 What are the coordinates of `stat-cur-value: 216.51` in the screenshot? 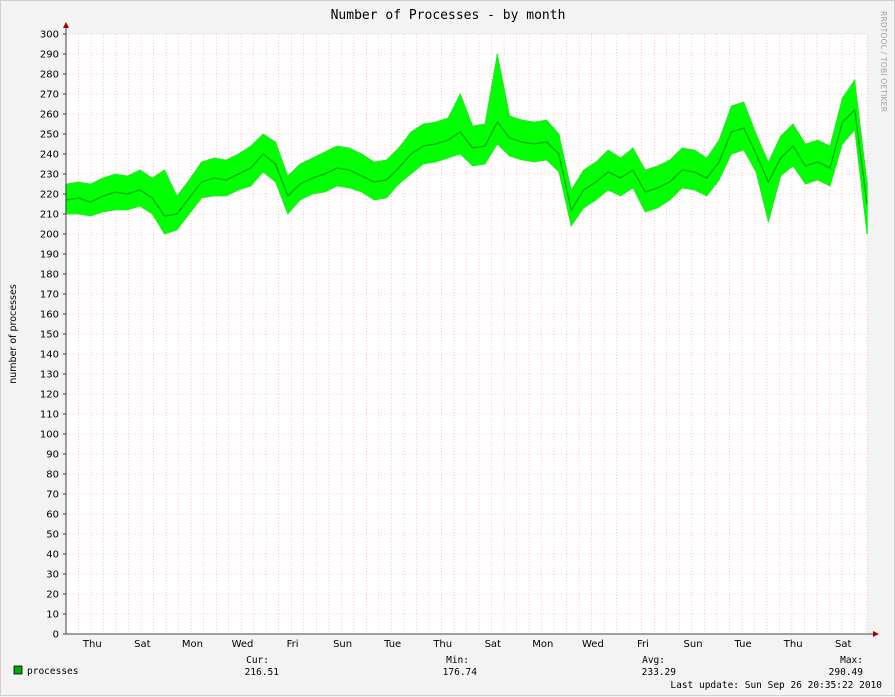 It's located at (262, 672).